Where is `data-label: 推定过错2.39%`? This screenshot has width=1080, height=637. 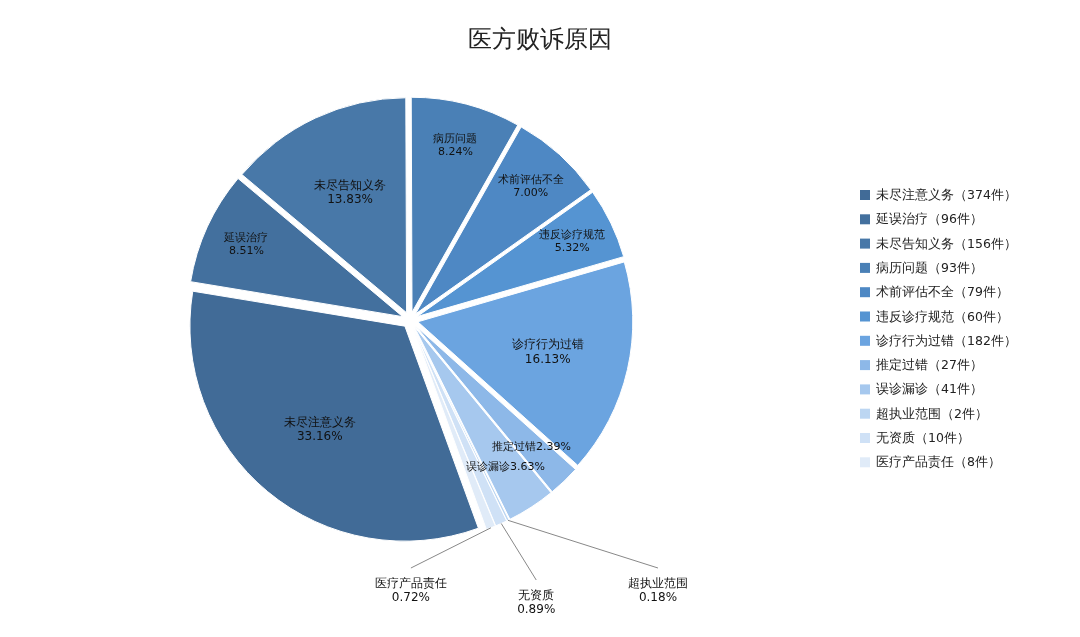 data-label: 推定过错2.39% is located at coordinates (532, 446).